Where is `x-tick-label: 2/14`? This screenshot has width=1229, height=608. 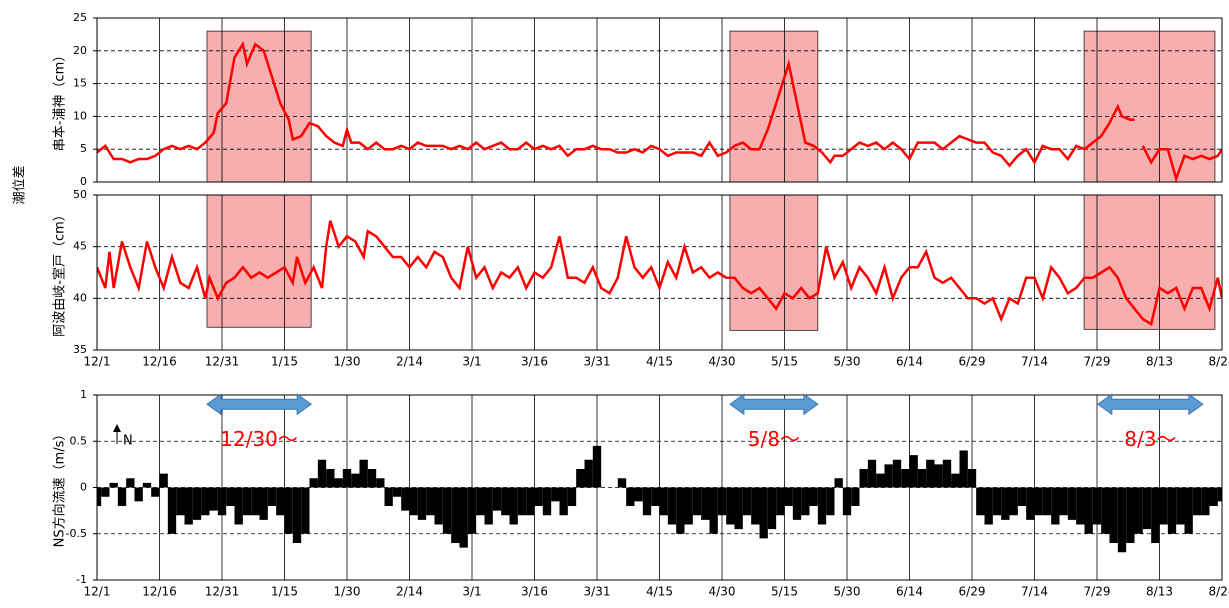 x-tick-label: 2/14 is located at coordinates (409, 592).